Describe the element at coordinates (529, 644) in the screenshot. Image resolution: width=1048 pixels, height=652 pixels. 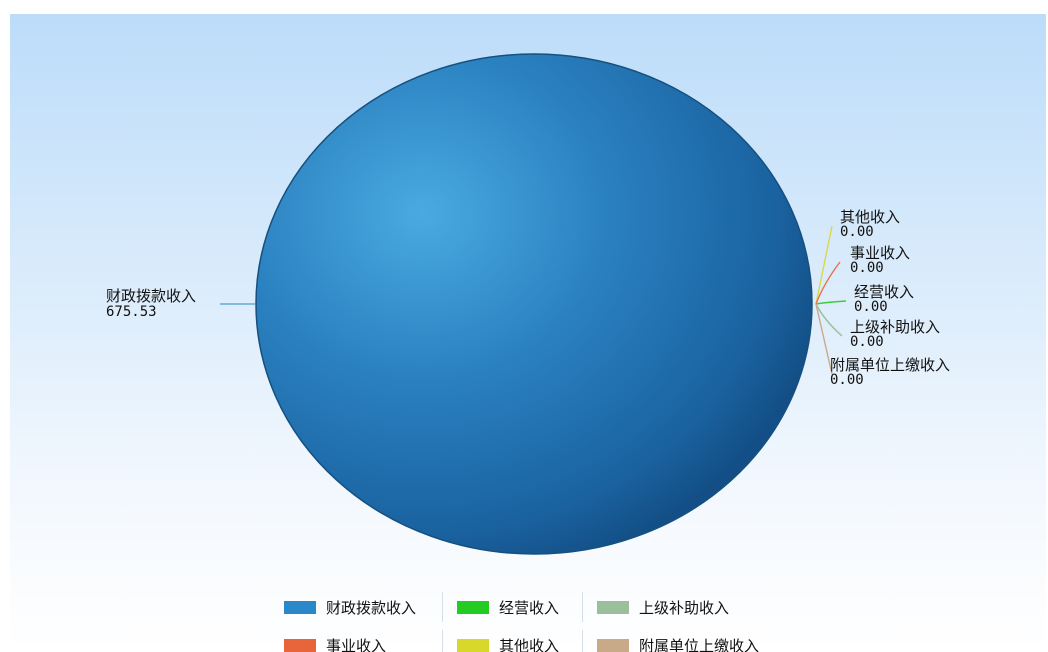
I see `legend-label: 其他收入` at that location.